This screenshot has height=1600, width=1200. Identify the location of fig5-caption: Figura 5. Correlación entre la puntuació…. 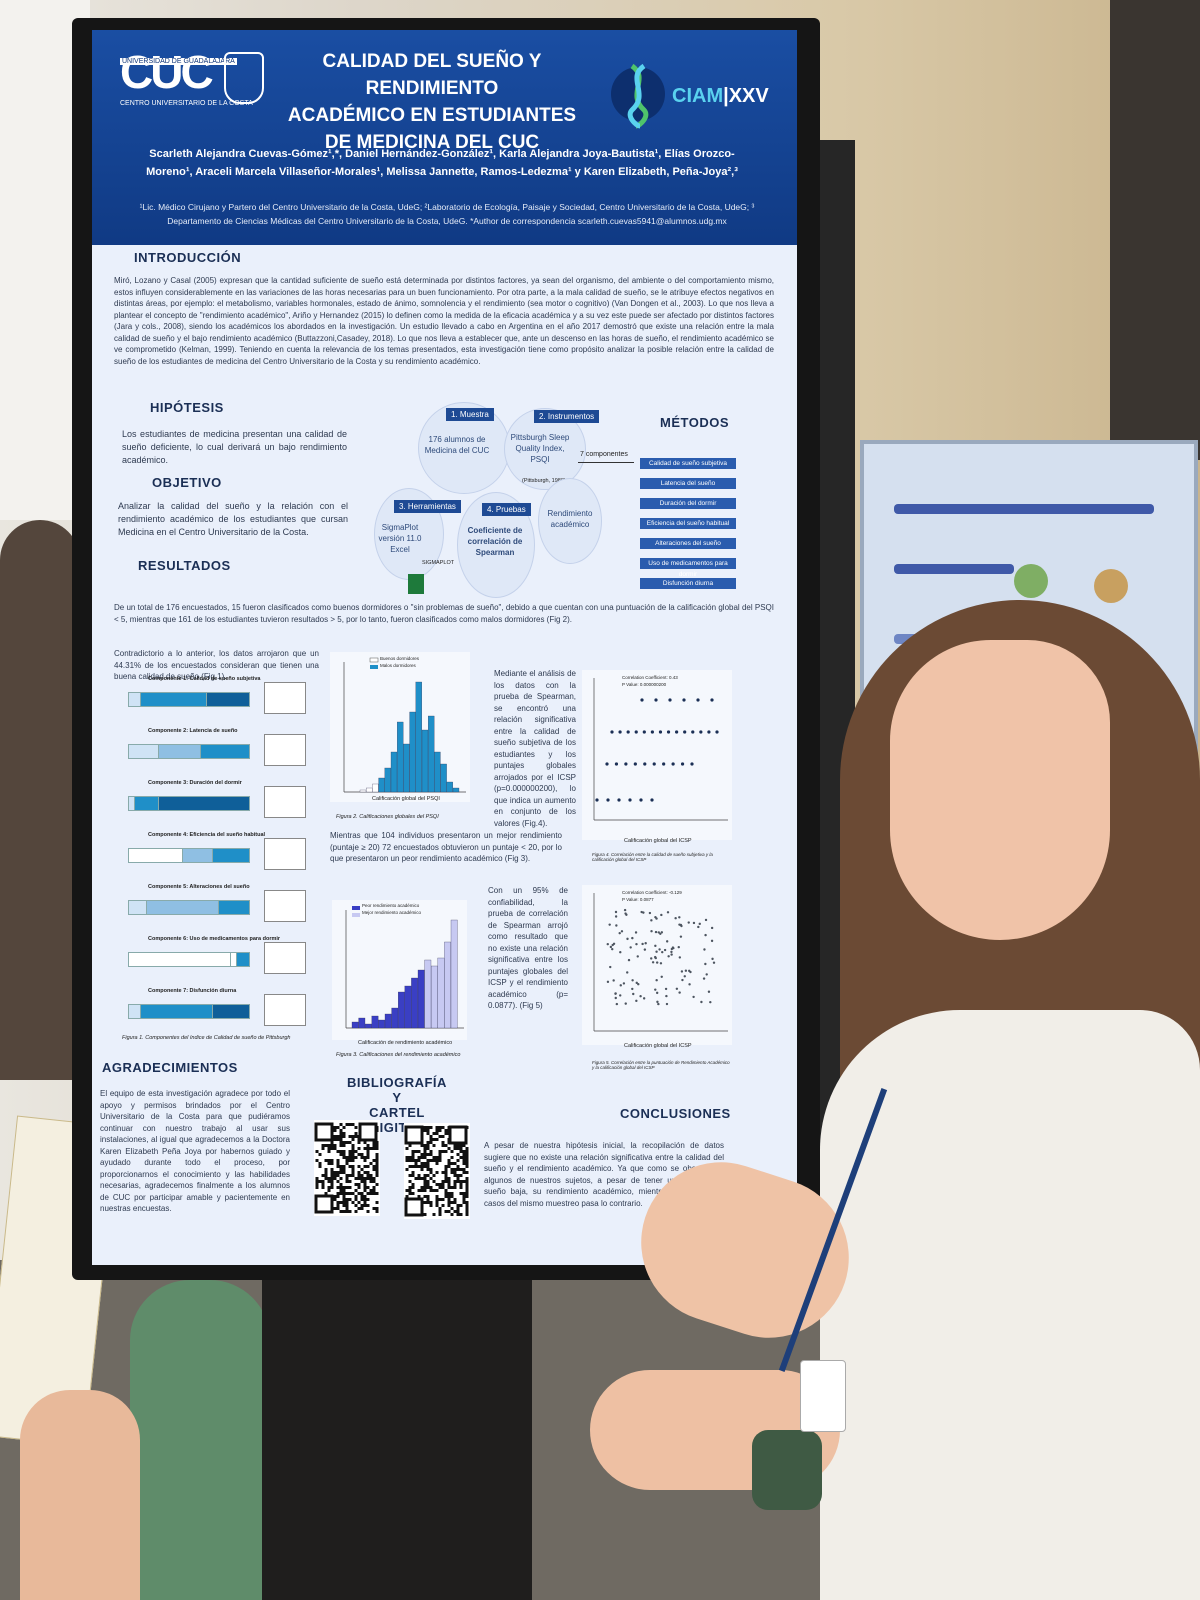
(661, 1065).